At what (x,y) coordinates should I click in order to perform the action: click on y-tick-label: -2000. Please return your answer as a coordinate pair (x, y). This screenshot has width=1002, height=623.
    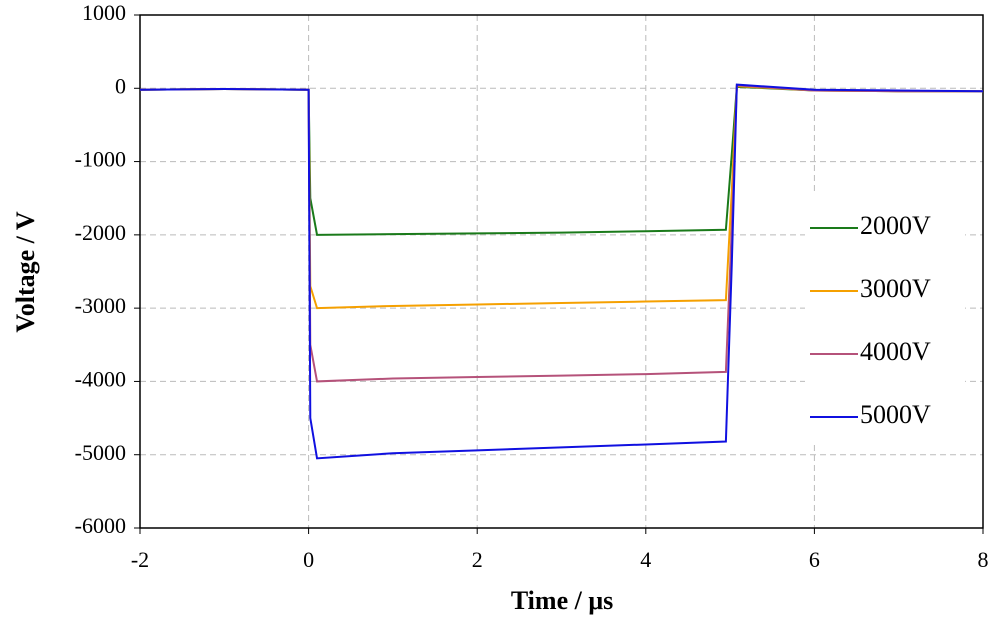
    Looking at the image, I should click on (100, 232).